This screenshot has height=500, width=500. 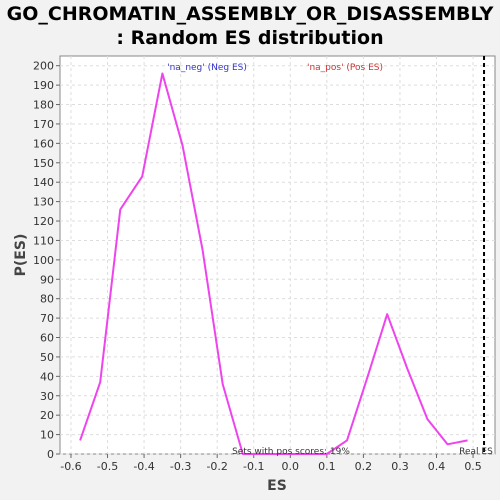 What do you see at coordinates (43, 240) in the screenshot?
I see `y-tick-label: 110` at bounding box center [43, 240].